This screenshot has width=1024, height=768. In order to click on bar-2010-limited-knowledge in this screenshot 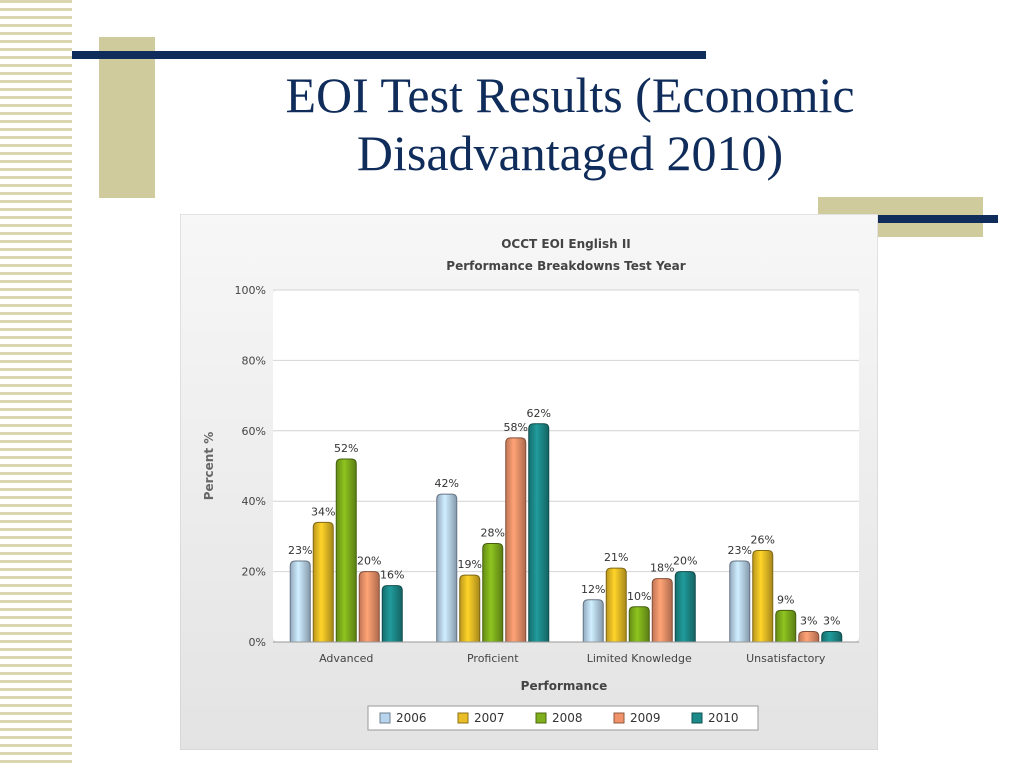, I will do `click(685, 607)`.